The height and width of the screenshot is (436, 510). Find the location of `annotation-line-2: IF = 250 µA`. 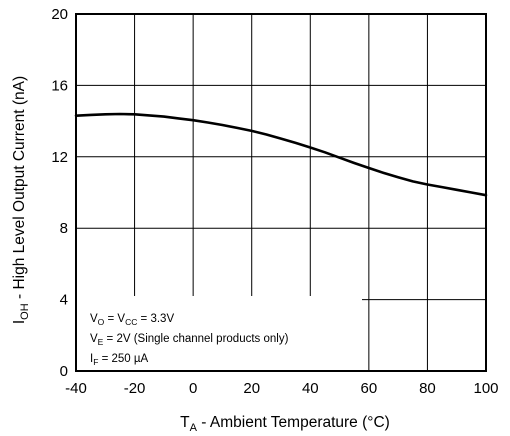

annotation-line-2: IF = 250 µA is located at coordinates (119, 360).